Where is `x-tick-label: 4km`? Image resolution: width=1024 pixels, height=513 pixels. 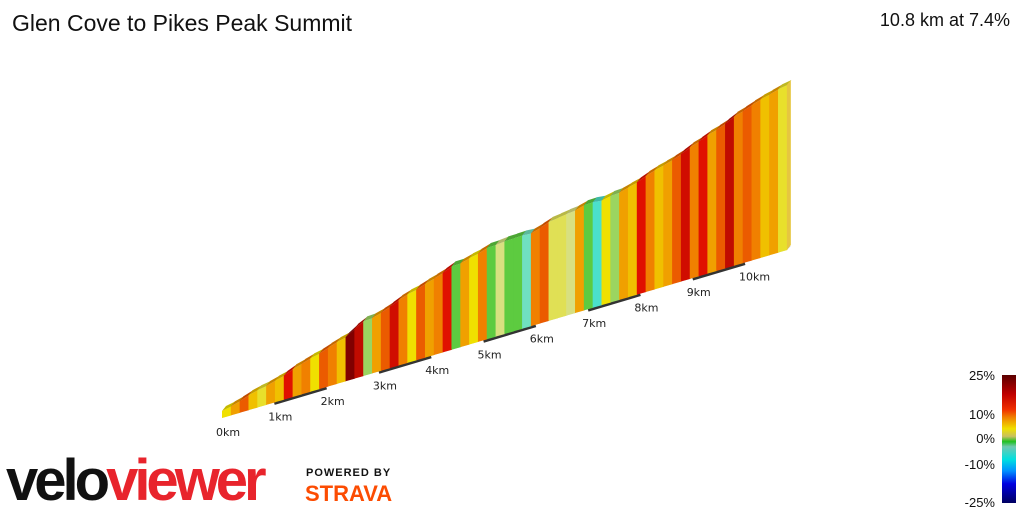 x-tick-label: 4km is located at coordinates (437, 370).